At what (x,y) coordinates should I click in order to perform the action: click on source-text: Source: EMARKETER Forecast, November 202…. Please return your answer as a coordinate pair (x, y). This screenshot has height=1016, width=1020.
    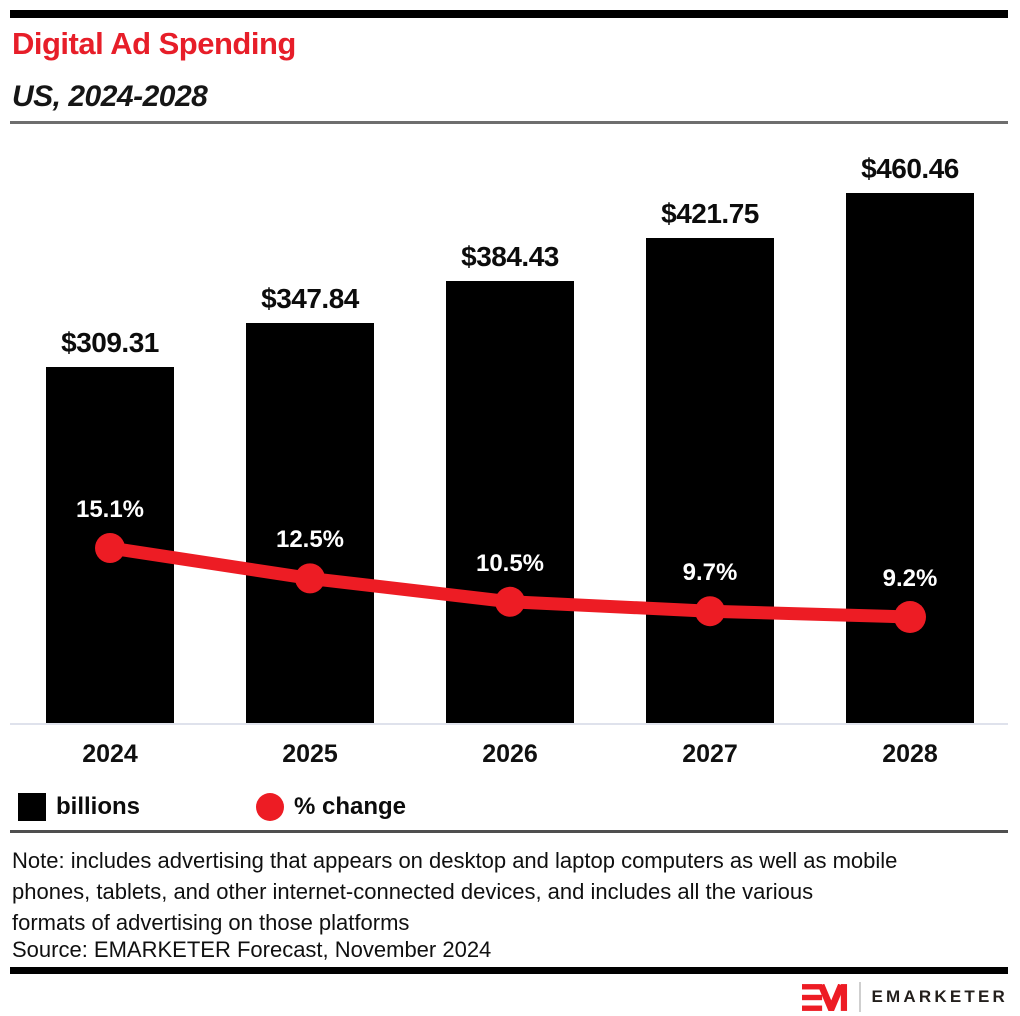
    Looking at the image, I should click on (252, 949).